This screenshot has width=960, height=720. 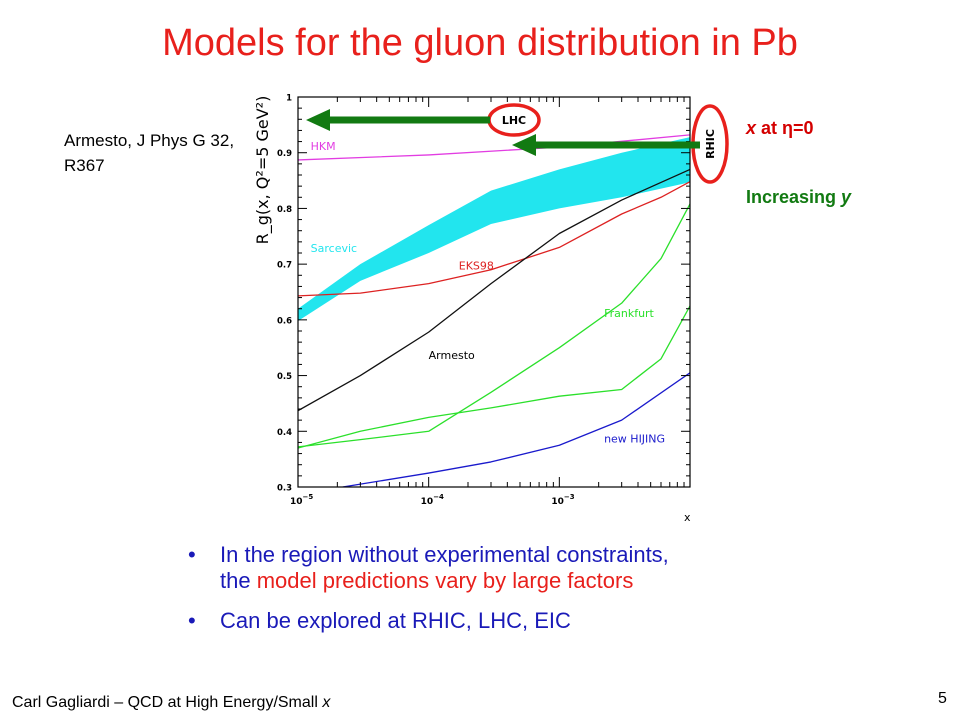 I want to click on lhc-arrow-head, so click(x=318, y=120).